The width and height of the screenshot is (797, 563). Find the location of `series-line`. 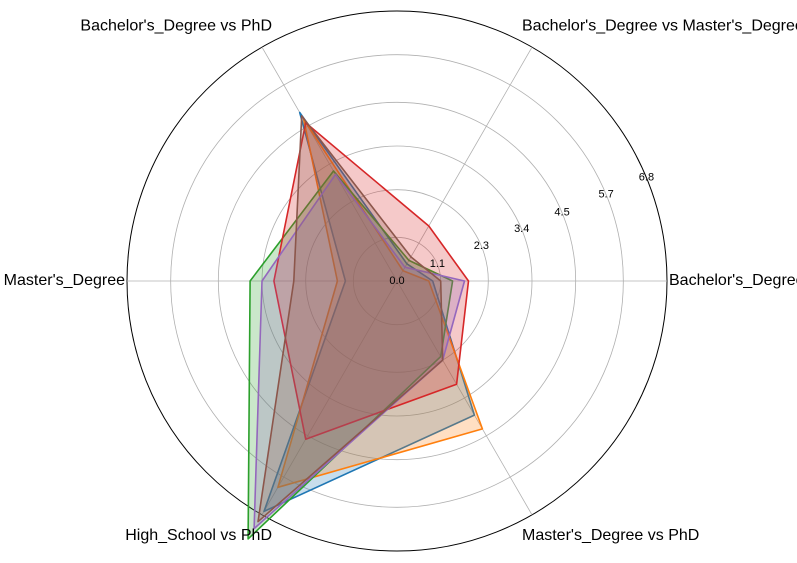

series-line is located at coordinates (371, 281).